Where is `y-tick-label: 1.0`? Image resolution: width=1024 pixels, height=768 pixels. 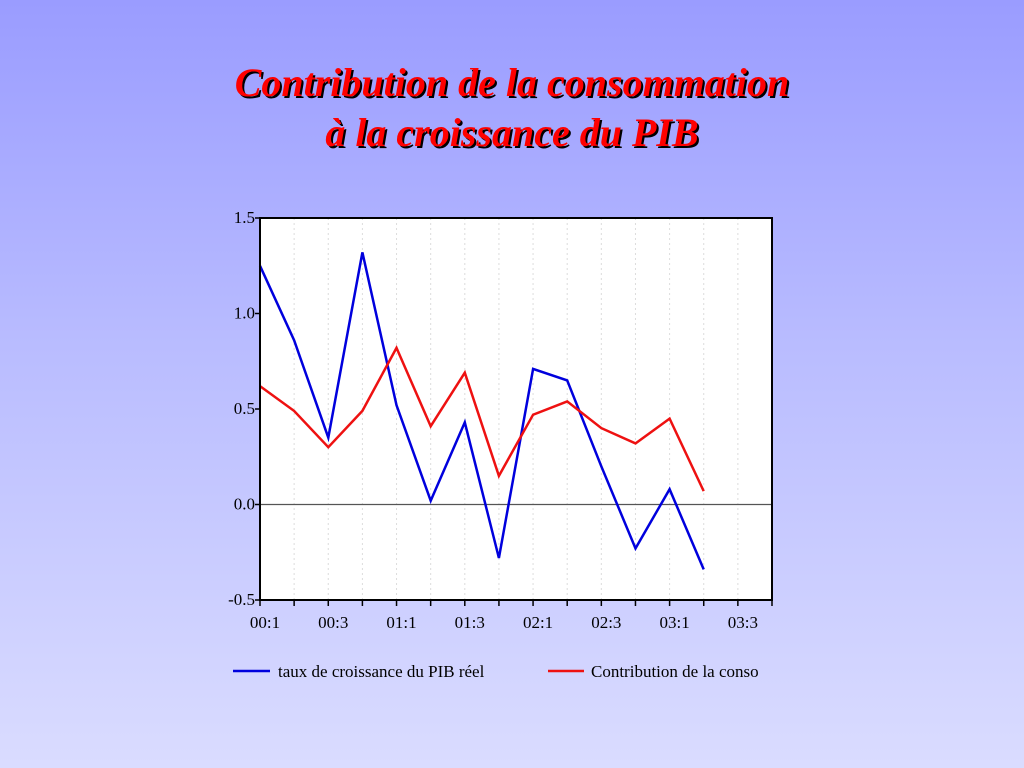
y-tick-label: 1.0 is located at coordinates (244, 313).